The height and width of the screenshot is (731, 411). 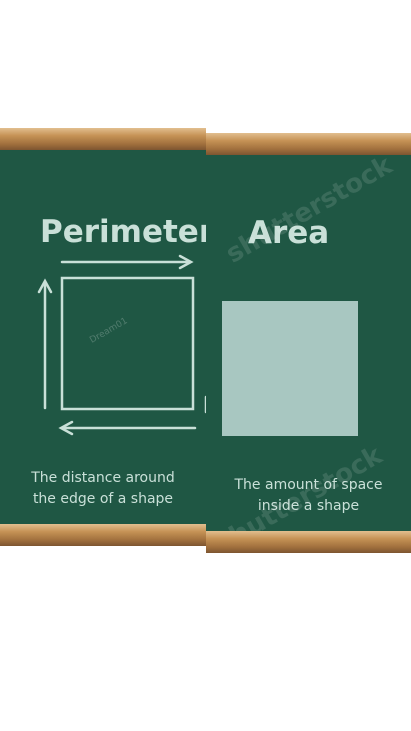 What do you see at coordinates (308, 506) in the screenshot?
I see `area-caption-line2: inside a shape` at bounding box center [308, 506].